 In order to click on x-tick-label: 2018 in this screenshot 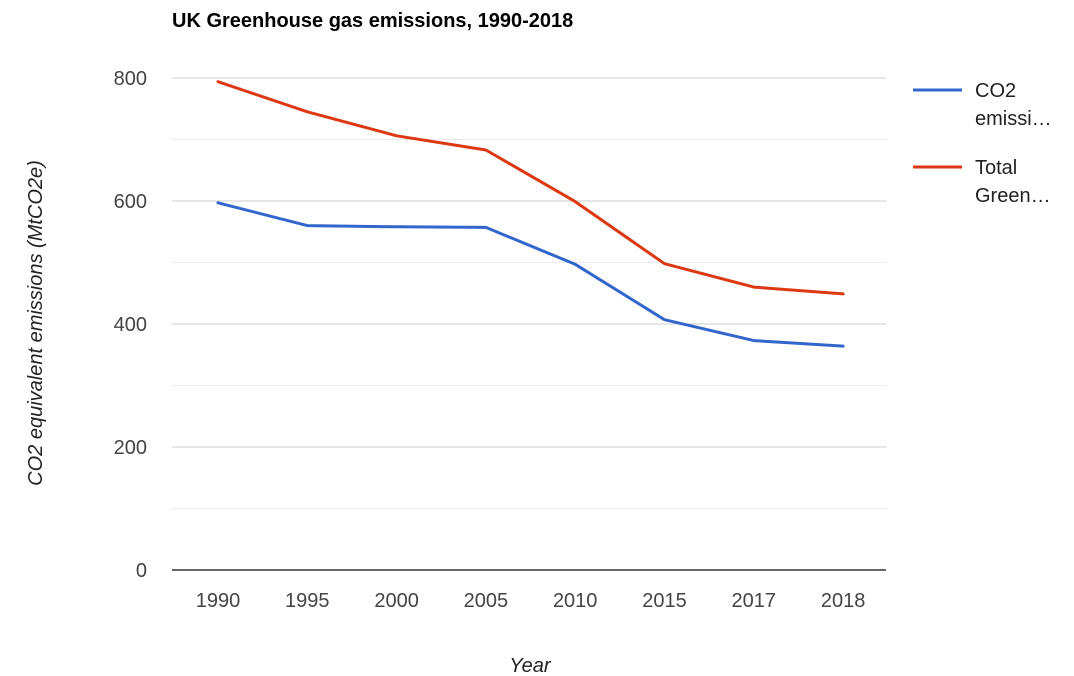, I will do `click(843, 601)`.